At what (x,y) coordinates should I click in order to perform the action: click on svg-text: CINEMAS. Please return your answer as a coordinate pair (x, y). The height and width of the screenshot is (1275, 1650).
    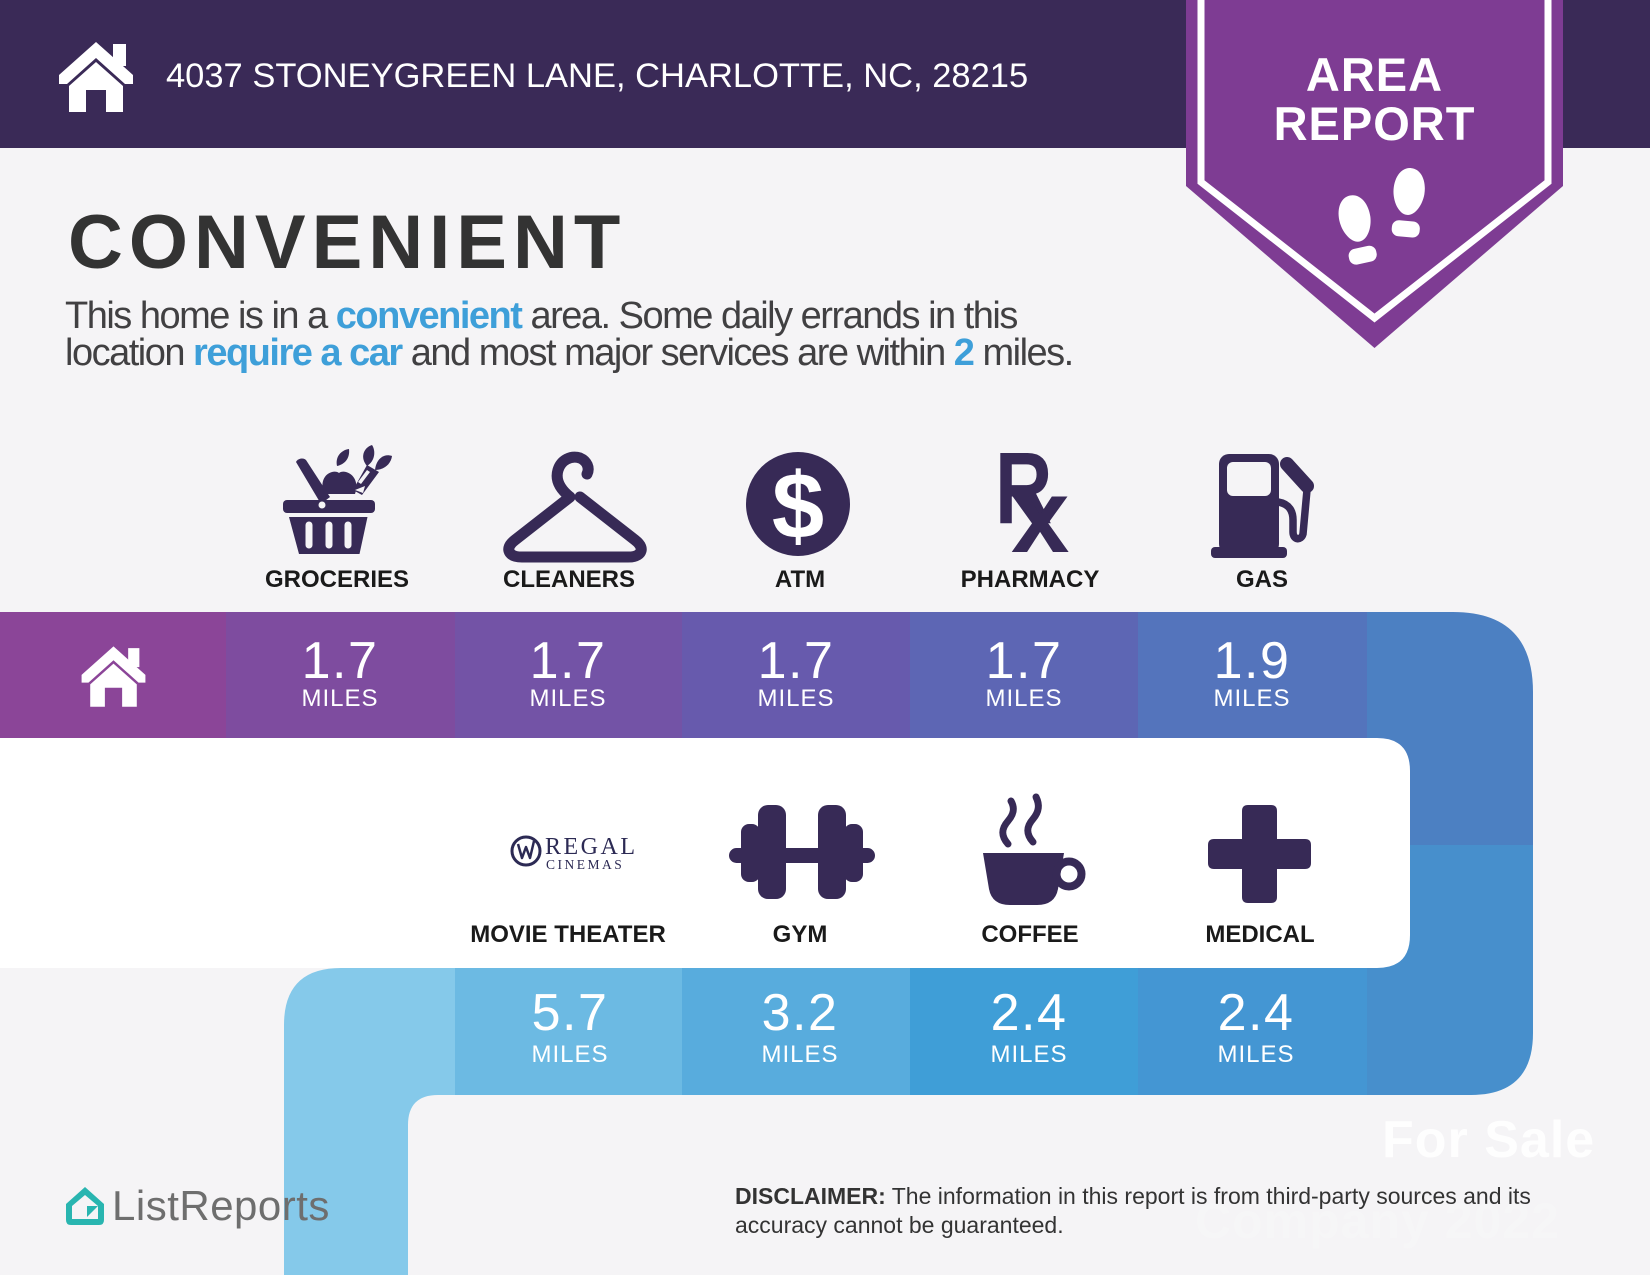
    Looking at the image, I should click on (585, 864).